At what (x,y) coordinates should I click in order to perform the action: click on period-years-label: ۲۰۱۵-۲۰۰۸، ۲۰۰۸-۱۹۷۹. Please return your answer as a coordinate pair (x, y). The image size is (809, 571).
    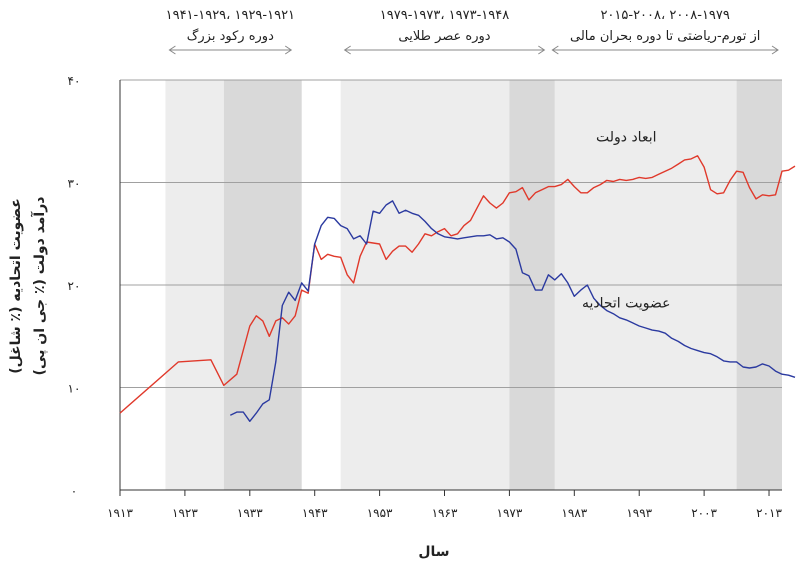
    Looking at the image, I should click on (664, 15).